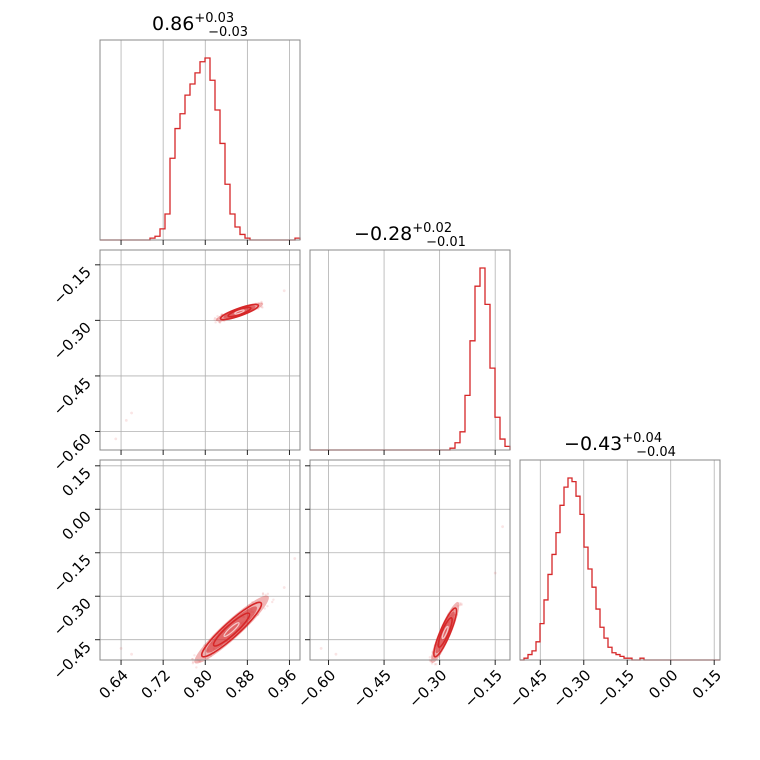  Describe the element at coordinates (432, 228) in the screenshot. I see `title-upper: +0.02` at that location.